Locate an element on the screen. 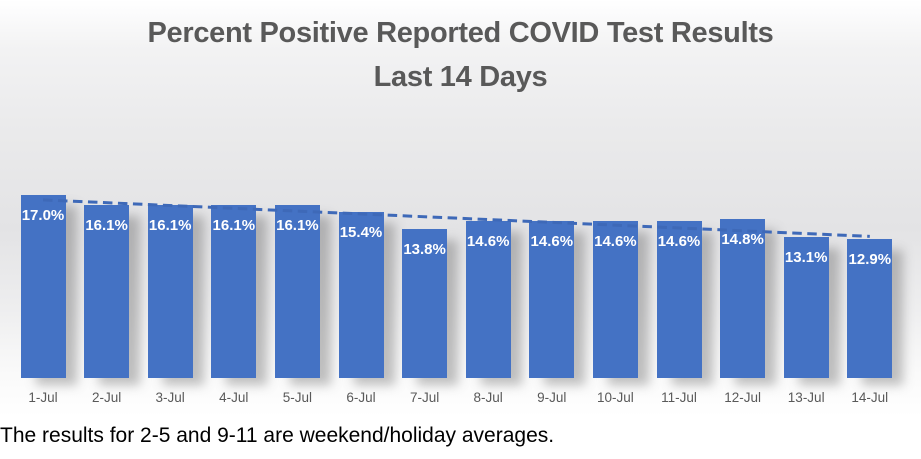 This screenshot has width=921, height=459. bar-value-label: 13.1% is located at coordinates (806, 257).